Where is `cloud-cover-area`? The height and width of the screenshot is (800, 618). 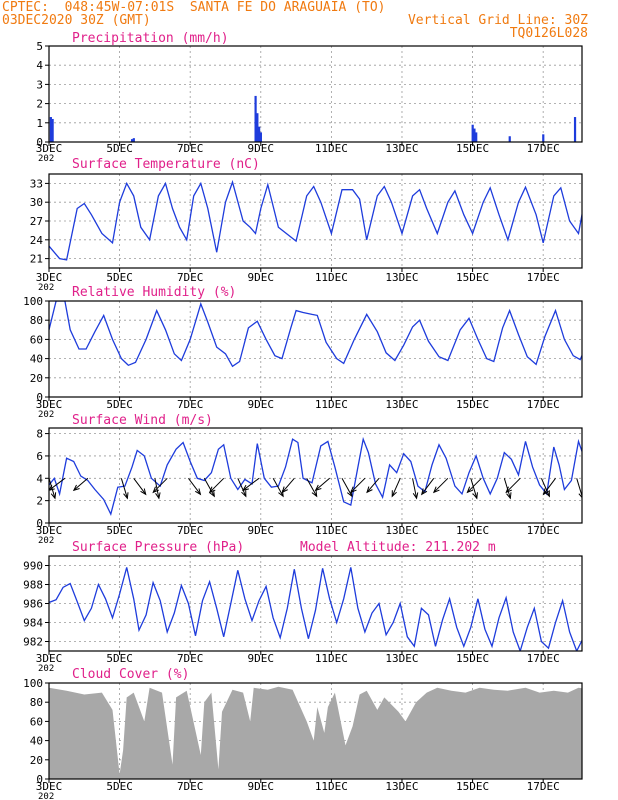 cloud-cover-area is located at coordinates (315, 732).